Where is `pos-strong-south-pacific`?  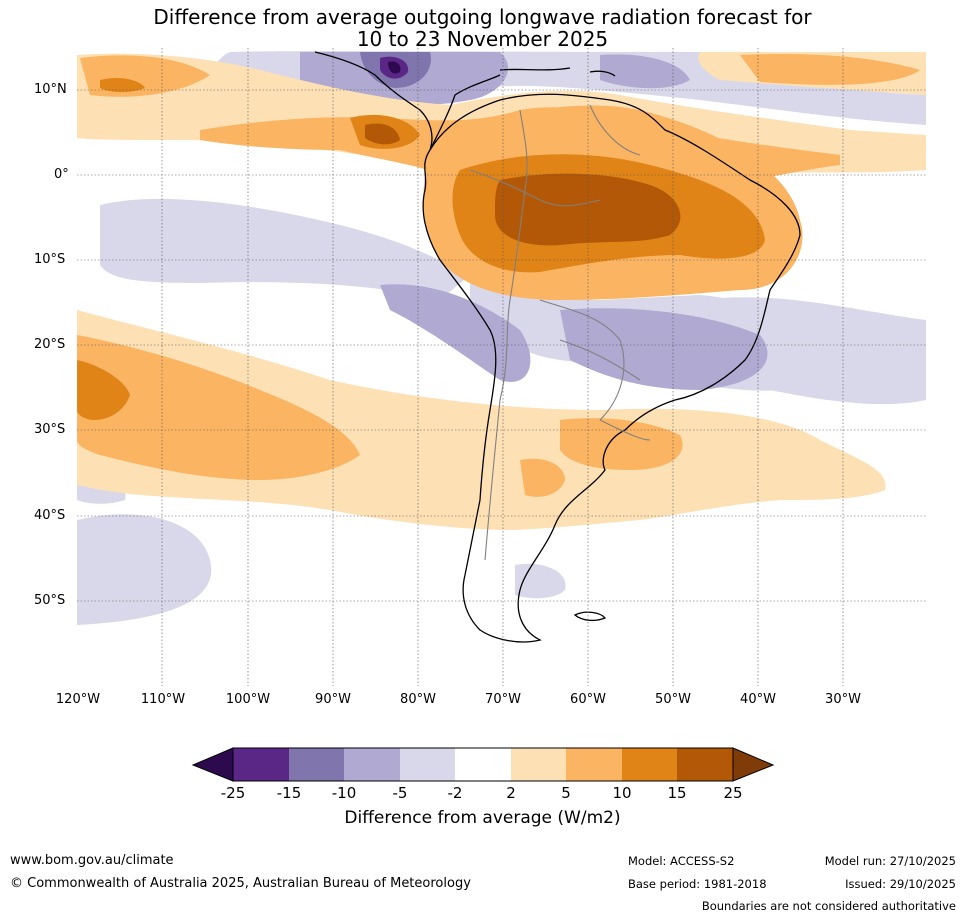 pos-strong-south-pacific is located at coordinates (103, 390).